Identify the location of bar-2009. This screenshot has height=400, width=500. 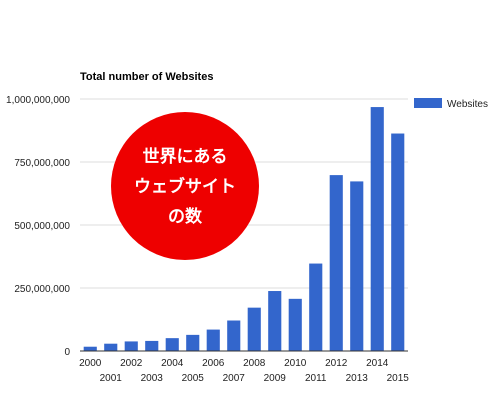
(275, 321).